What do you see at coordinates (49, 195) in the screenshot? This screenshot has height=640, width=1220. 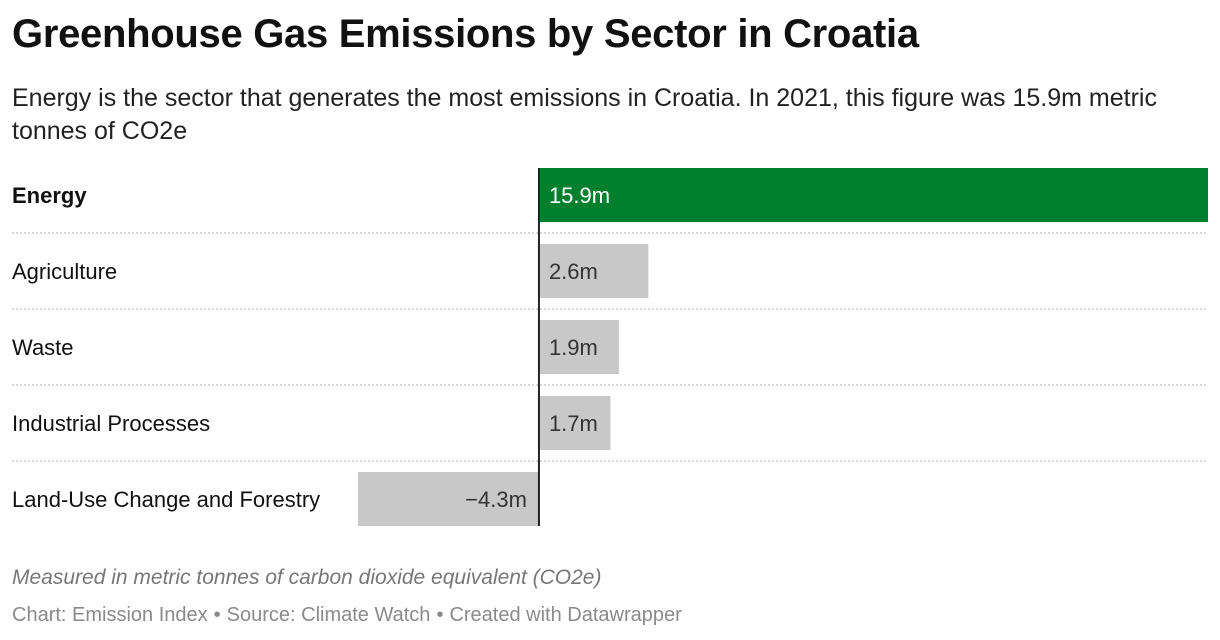 I see `category-label: Energy` at bounding box center [49, 195].